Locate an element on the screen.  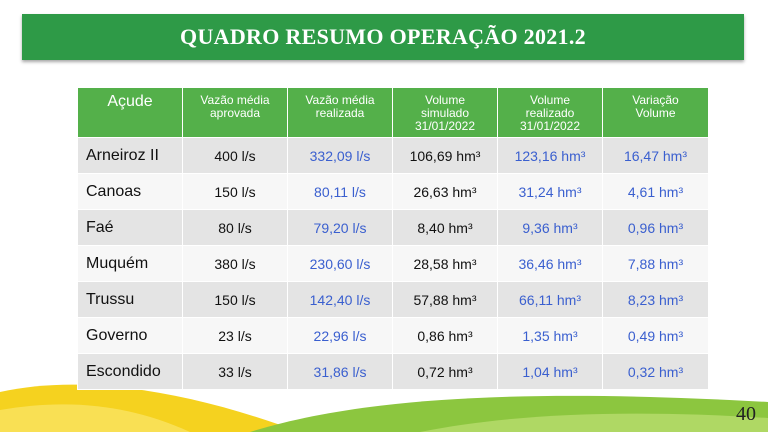
flow-realized: 230,60 l/s is located at coordinates (340, 263).